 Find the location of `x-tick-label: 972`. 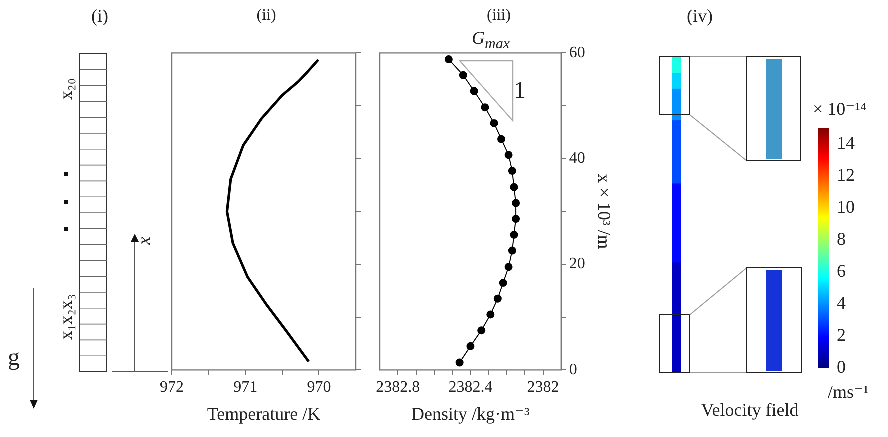

x-tick-label: 972 is located at coordinates (172, 387).